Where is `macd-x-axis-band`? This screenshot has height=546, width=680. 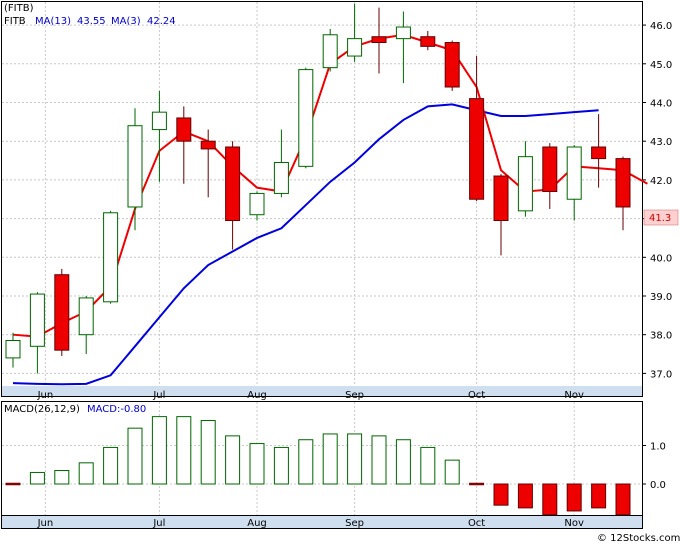 macd-x-axis-band is located at coordinates (322, 522).